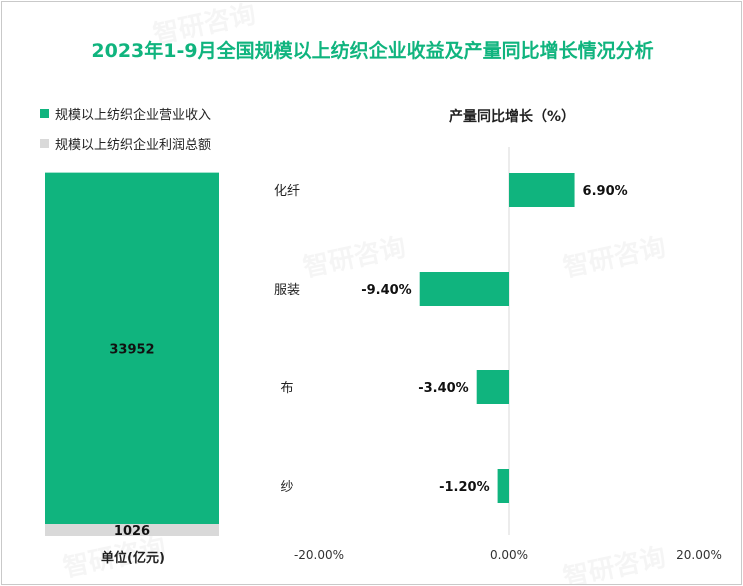 The height and width of the screenshot is (586, 743). Describe the element at coordinates (464, 487) in the screenshot. I see `data-label: -1.20%` at that location.